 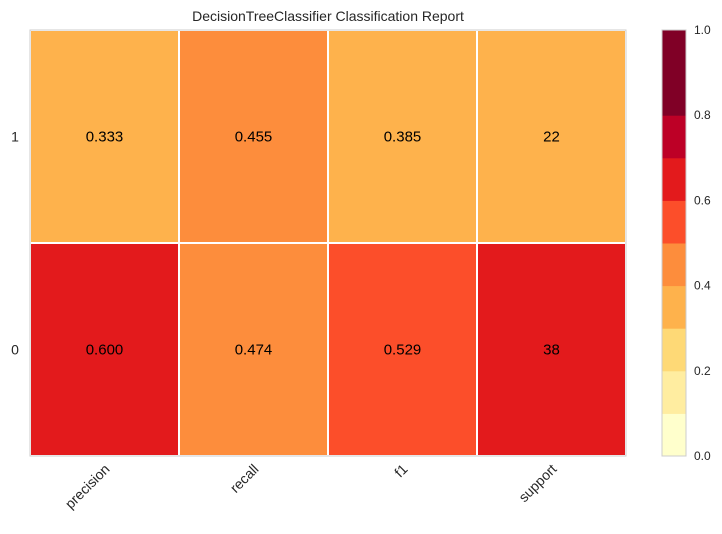 I want to click on y-tick-label: 0, so click(x=15, y=350).